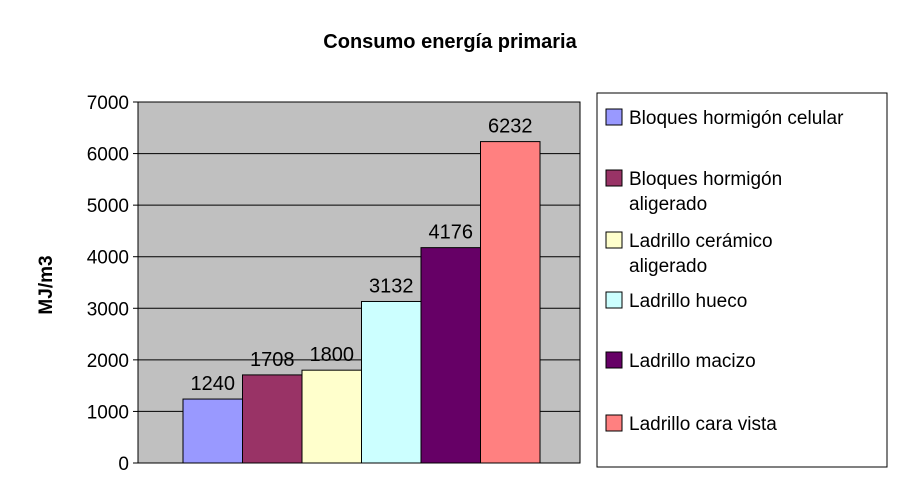  Describe the element at coordinates (46, 284) in the screenshot. I see `y-axis-label: MJ/m3` at that location.